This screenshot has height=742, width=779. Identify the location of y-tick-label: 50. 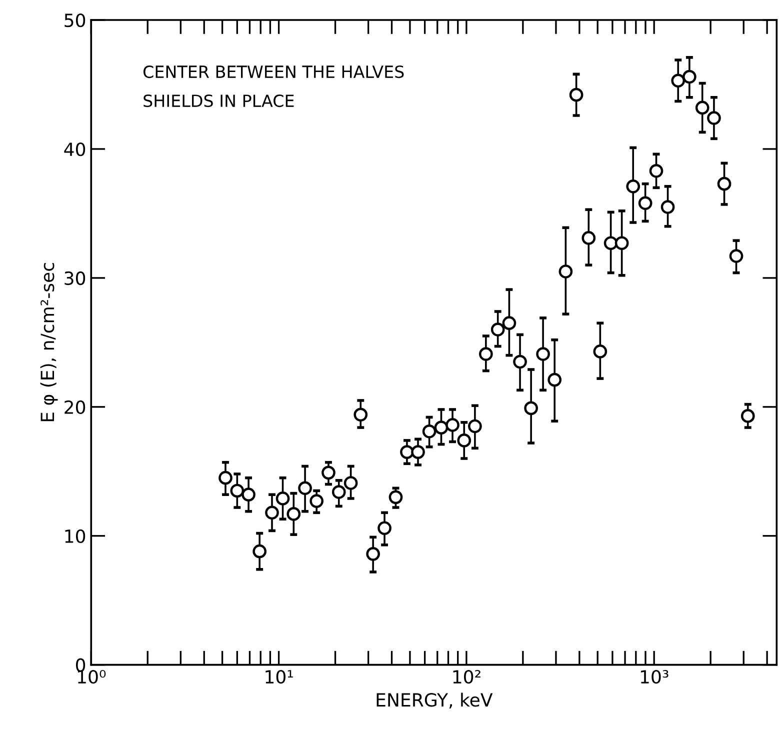
(75, 20).